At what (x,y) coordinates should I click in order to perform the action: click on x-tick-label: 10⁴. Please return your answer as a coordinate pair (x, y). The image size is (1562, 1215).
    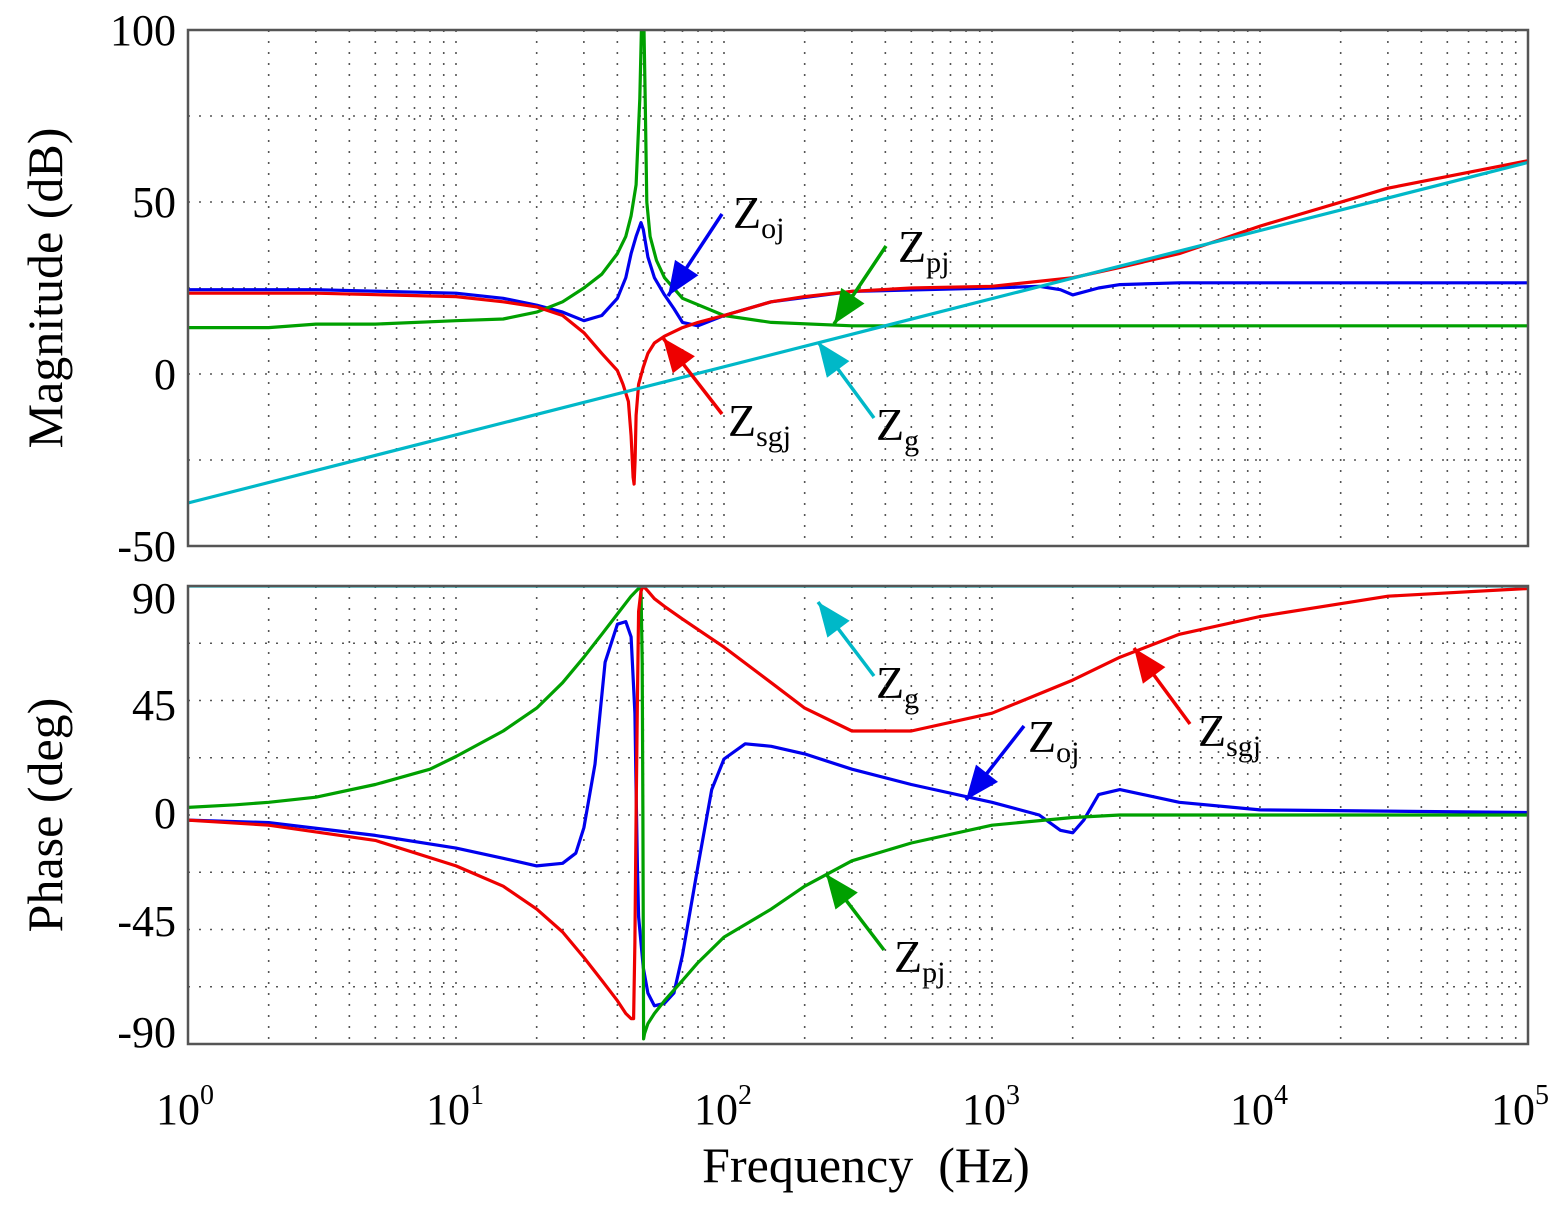
    Looking at the image, I should click on (1259, 1107).